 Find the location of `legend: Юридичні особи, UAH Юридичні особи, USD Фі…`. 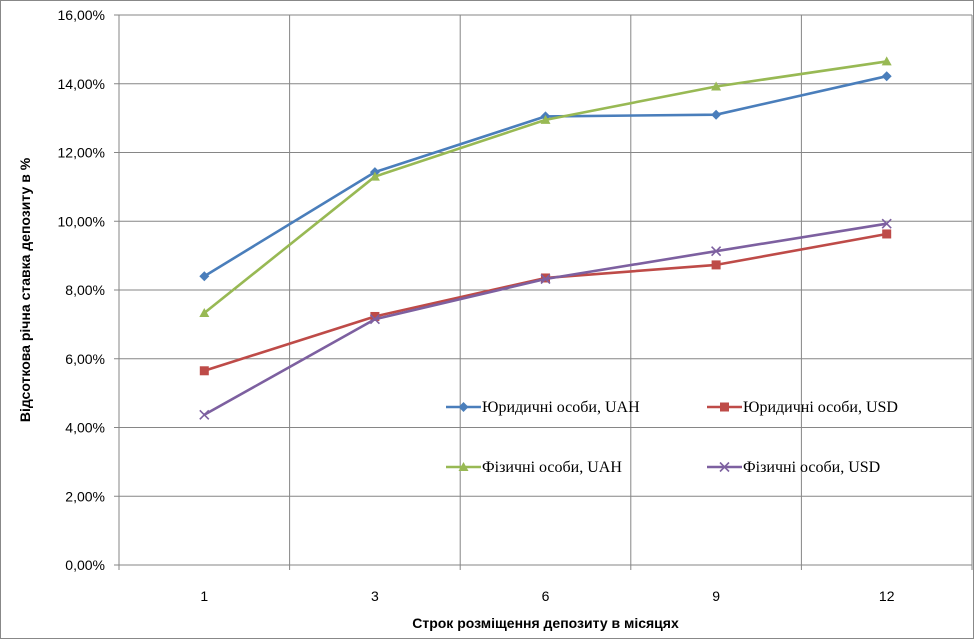

legend: Юридичні особи, UAH Юридичні особи, USD Фі… is located at coordinates (672, 437).